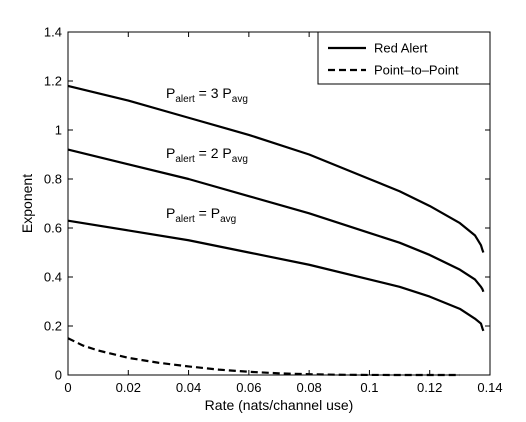 The width and height of the screenshot is (526, 422). Describe the element at coordinates (429, 387) in the screenshot. I see `x-tick-label: 0.12` at that location.